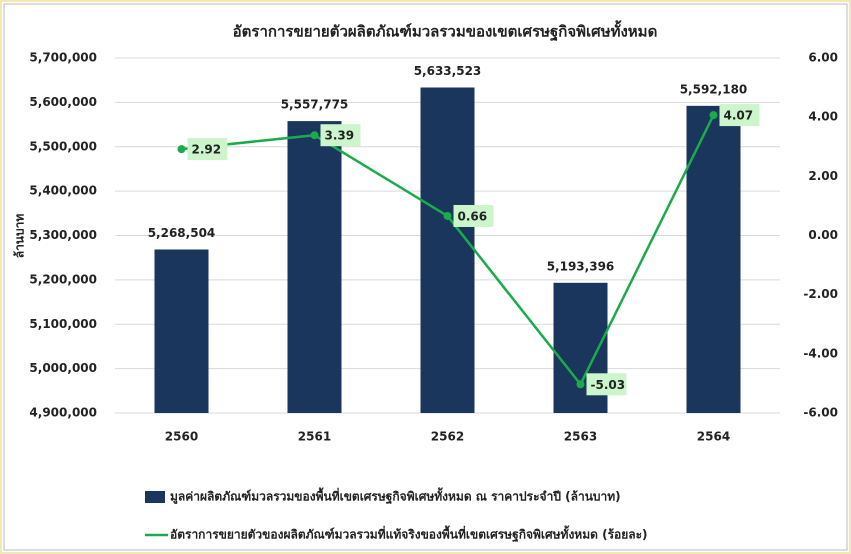 This screenshot has height=554, width=851. Describe the element at coordinates (63, 146) in the screenshot. I see `y-tick-label: 5,500,000` at that location.